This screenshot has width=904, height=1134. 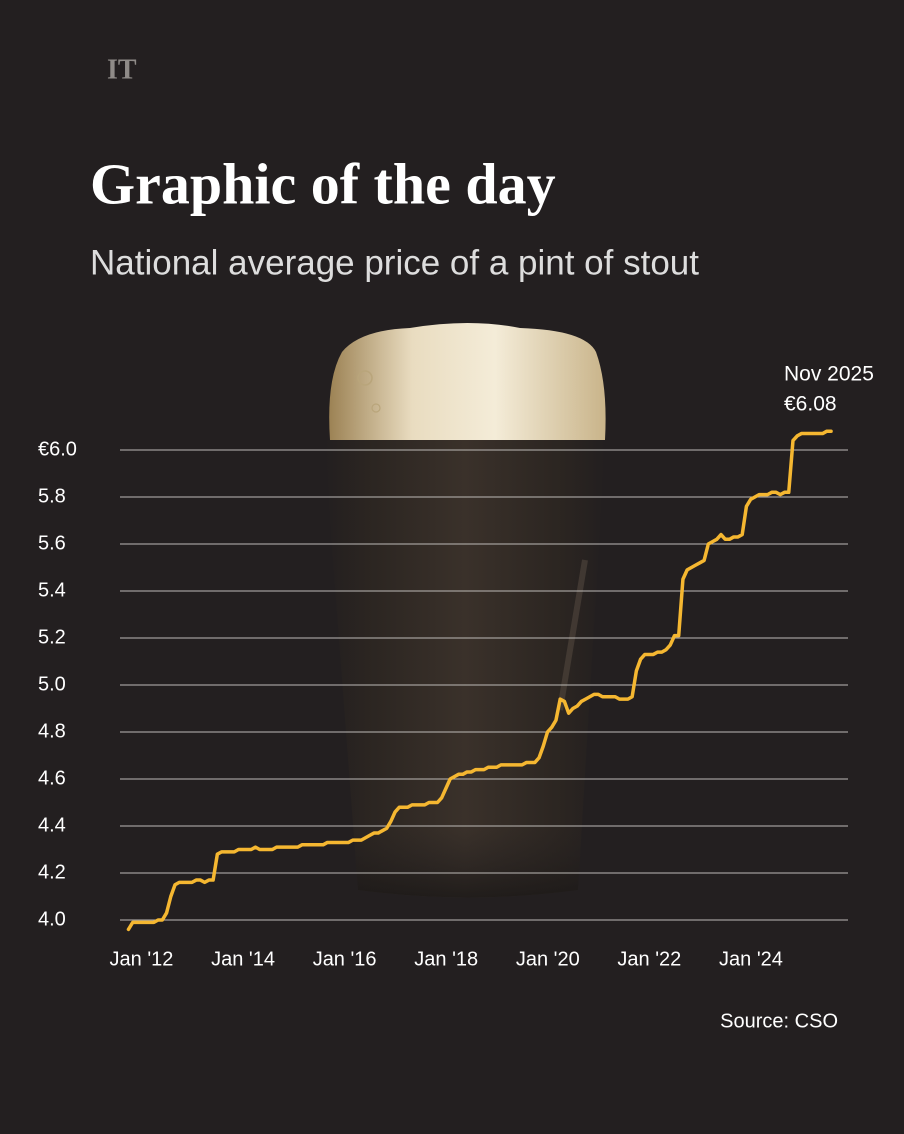 What do you see at coordinates (751, 959) in the screenshot?
I see `x-tick-label: Jan '24` at bounding box center [751, 959].